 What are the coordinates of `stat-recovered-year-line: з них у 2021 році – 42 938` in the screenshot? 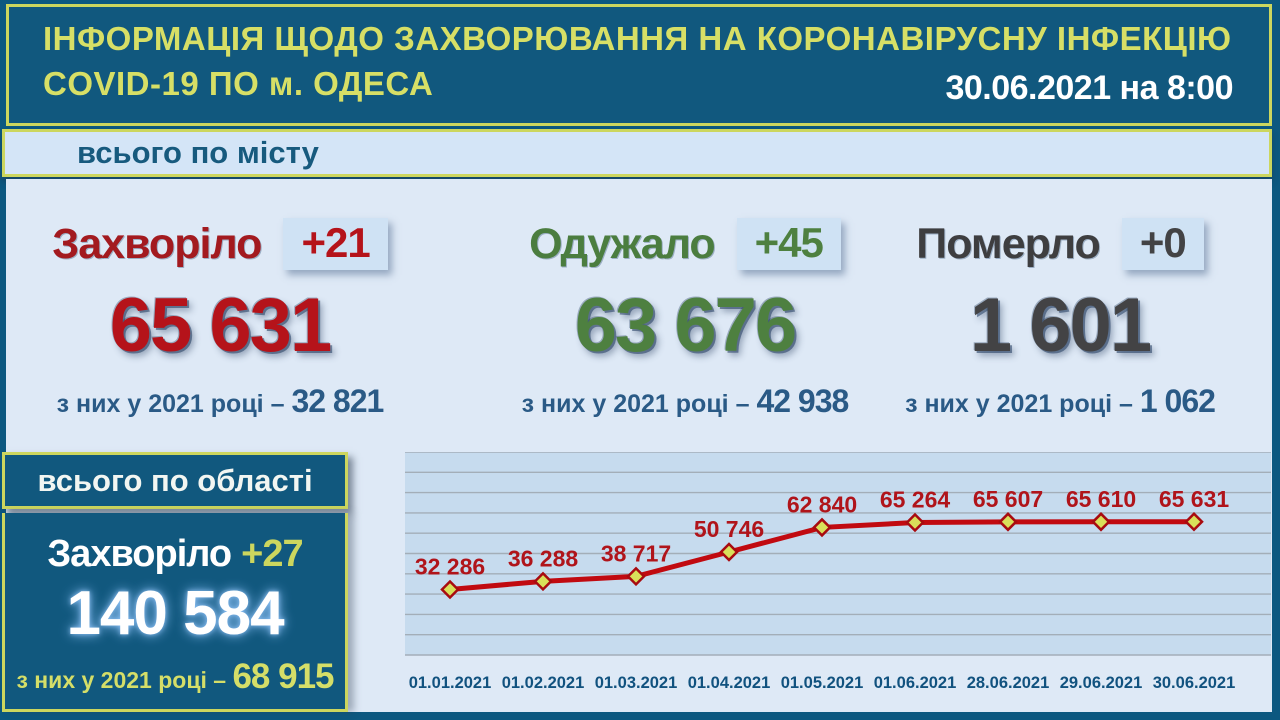 It's located at (685, 401).